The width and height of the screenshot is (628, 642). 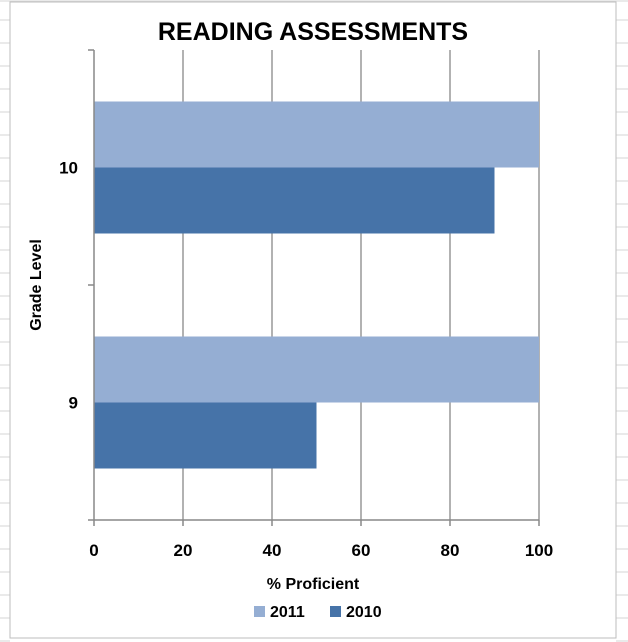 What do you see at coordinates (316, 369) in the screenshot?
I see `bar-grade-9-2011` at bounding box center [316, 369].